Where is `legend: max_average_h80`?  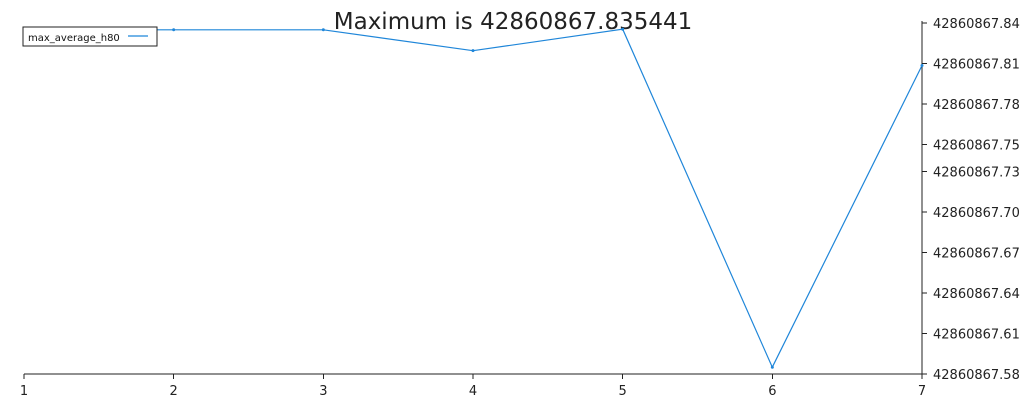
legend: max_average_h80 is located at coordinates (90, 36).